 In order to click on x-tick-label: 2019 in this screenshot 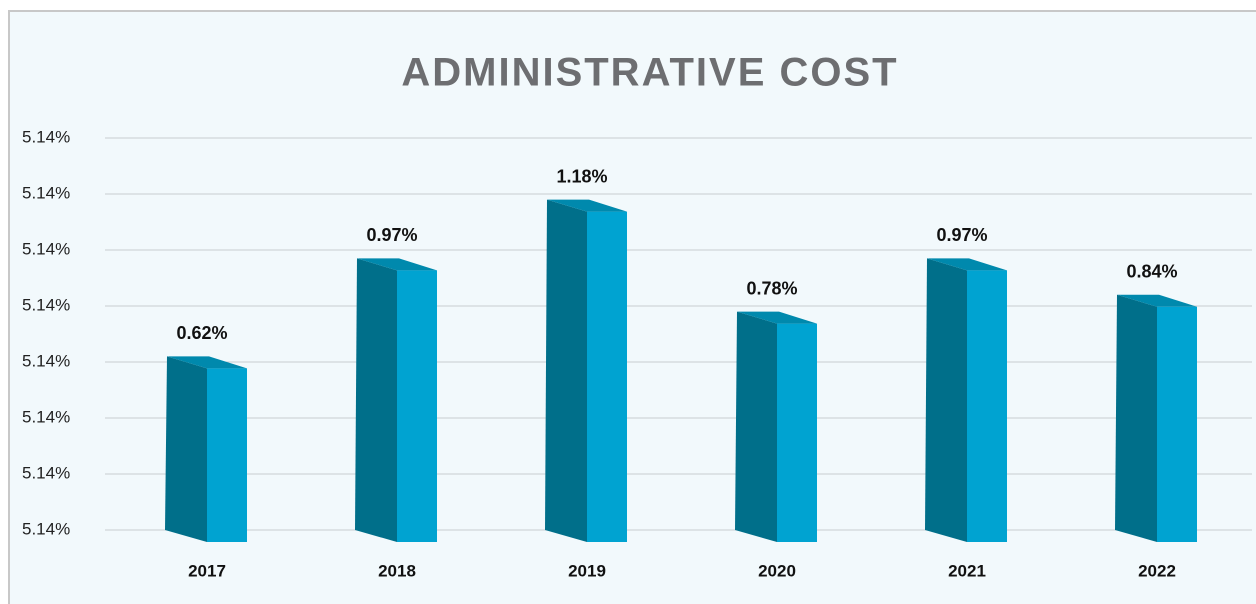, I will do `click(587, 570)`.